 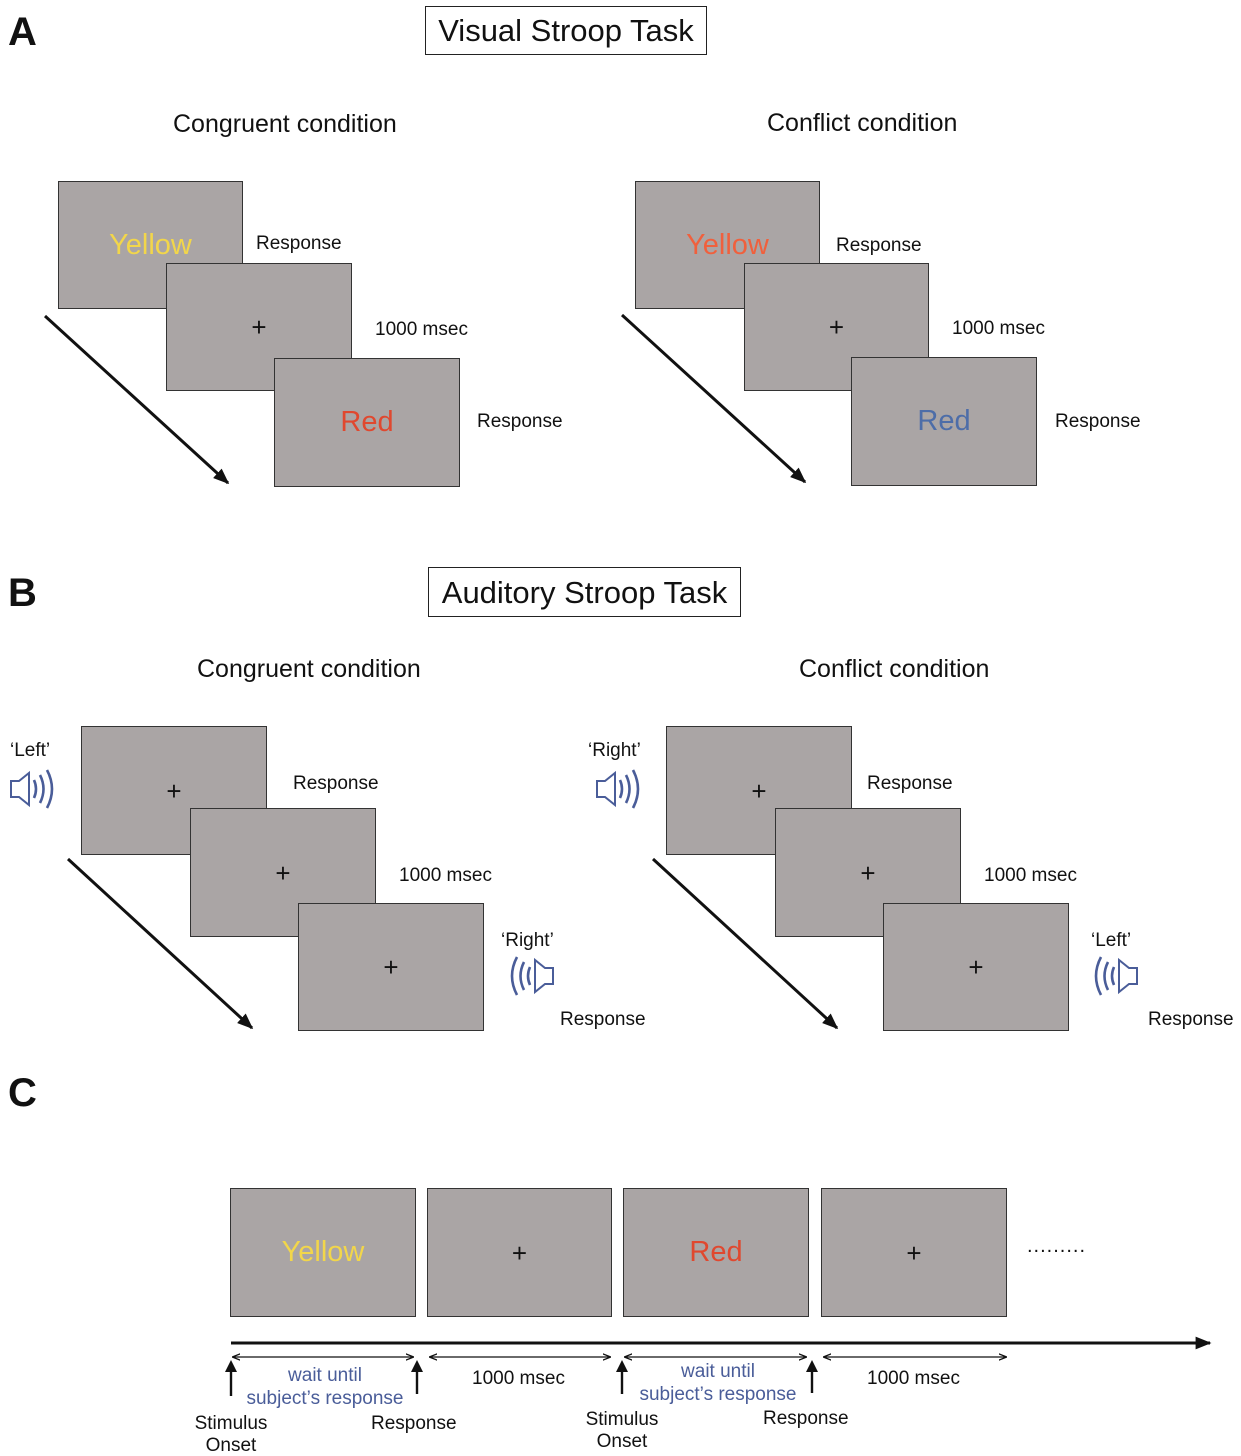 I want to click on panel-c-card-3: Red, so click(x=716, y=1252).